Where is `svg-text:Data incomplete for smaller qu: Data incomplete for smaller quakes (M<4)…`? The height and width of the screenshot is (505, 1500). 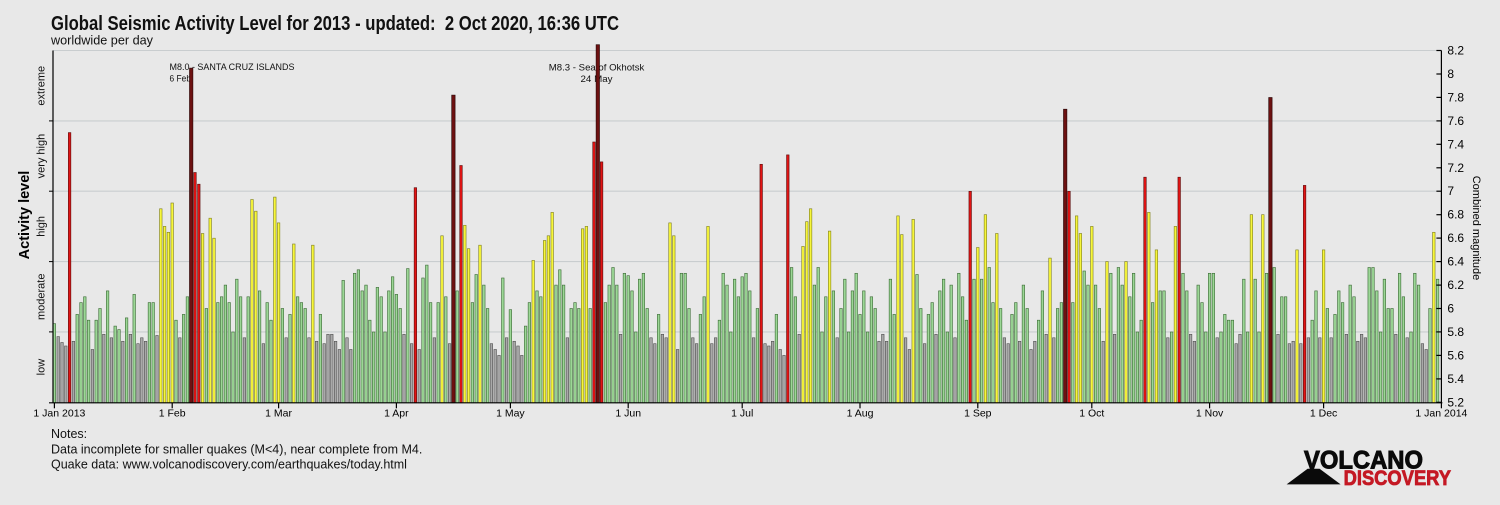 svg-text:Data incomplete for smaller qu: Data incomplete for smaller quakes (M<4)… is located at coordinates (236, 450).